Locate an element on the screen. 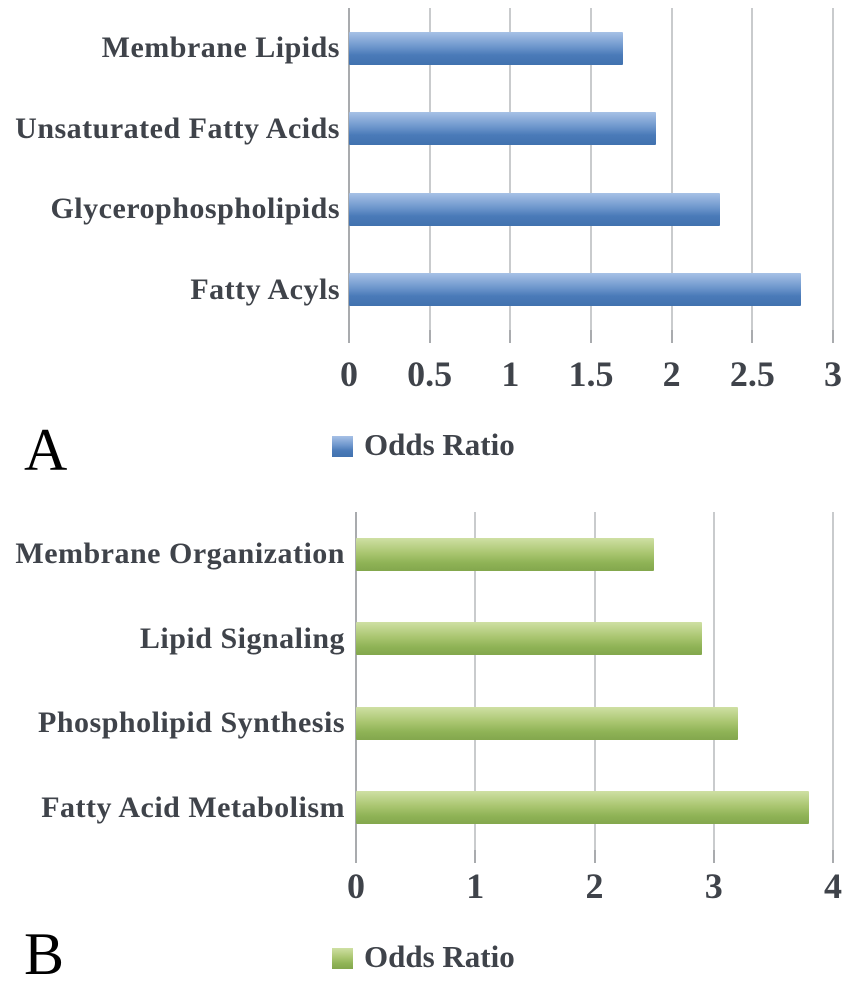  category-label: Fatty Acyls is located at coordinates (265, 289).